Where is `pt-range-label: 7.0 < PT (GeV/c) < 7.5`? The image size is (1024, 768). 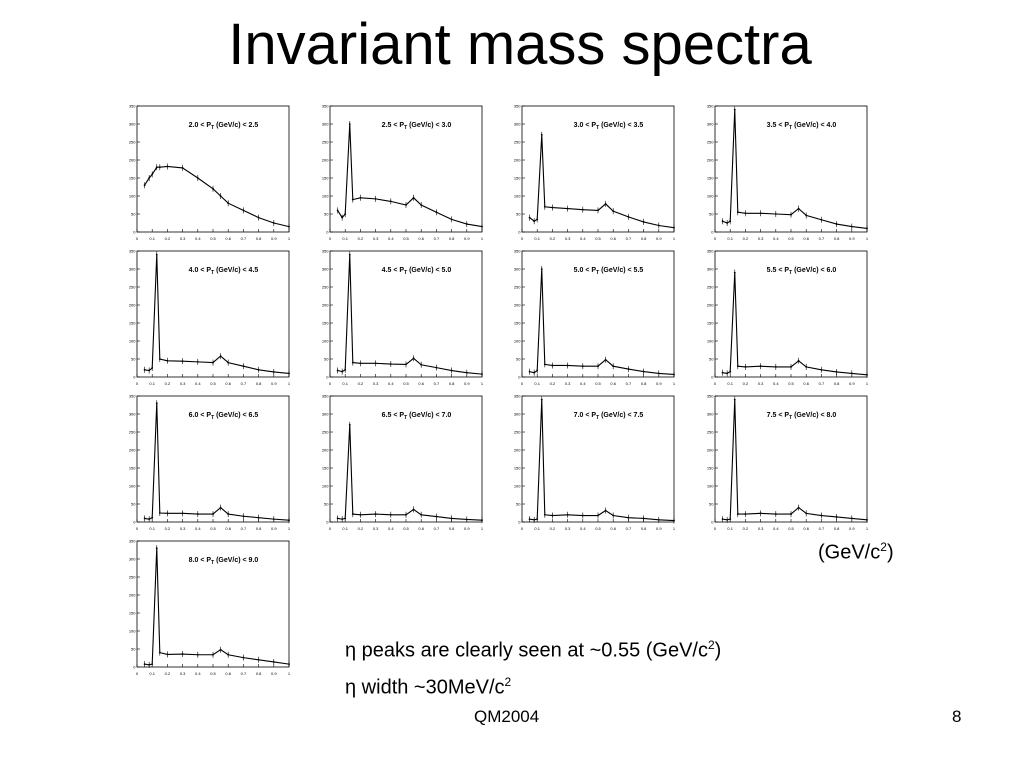
pt-range-label: 7.0 < PT (GeV/c) < 7.5 is located at coordinates (609, 416).